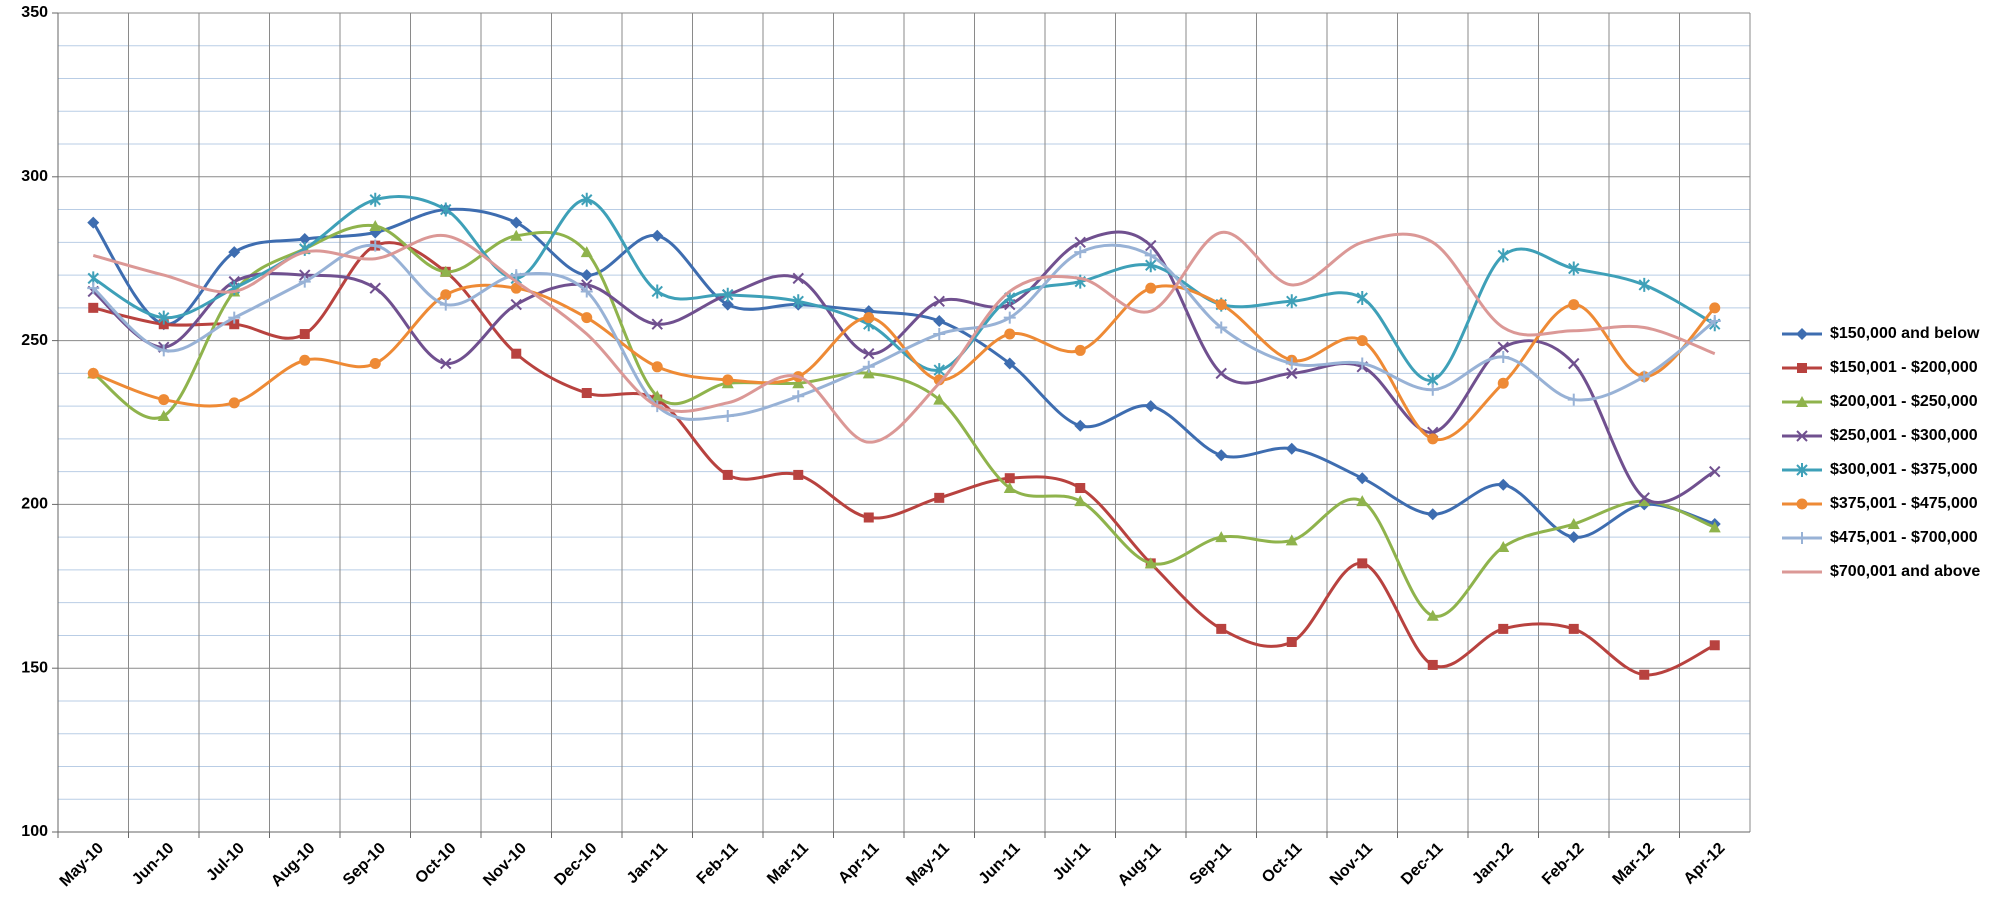  Describe the element at coordinates (34, 12) in the screenshot. I see `y-tick-label: 350` at that location.